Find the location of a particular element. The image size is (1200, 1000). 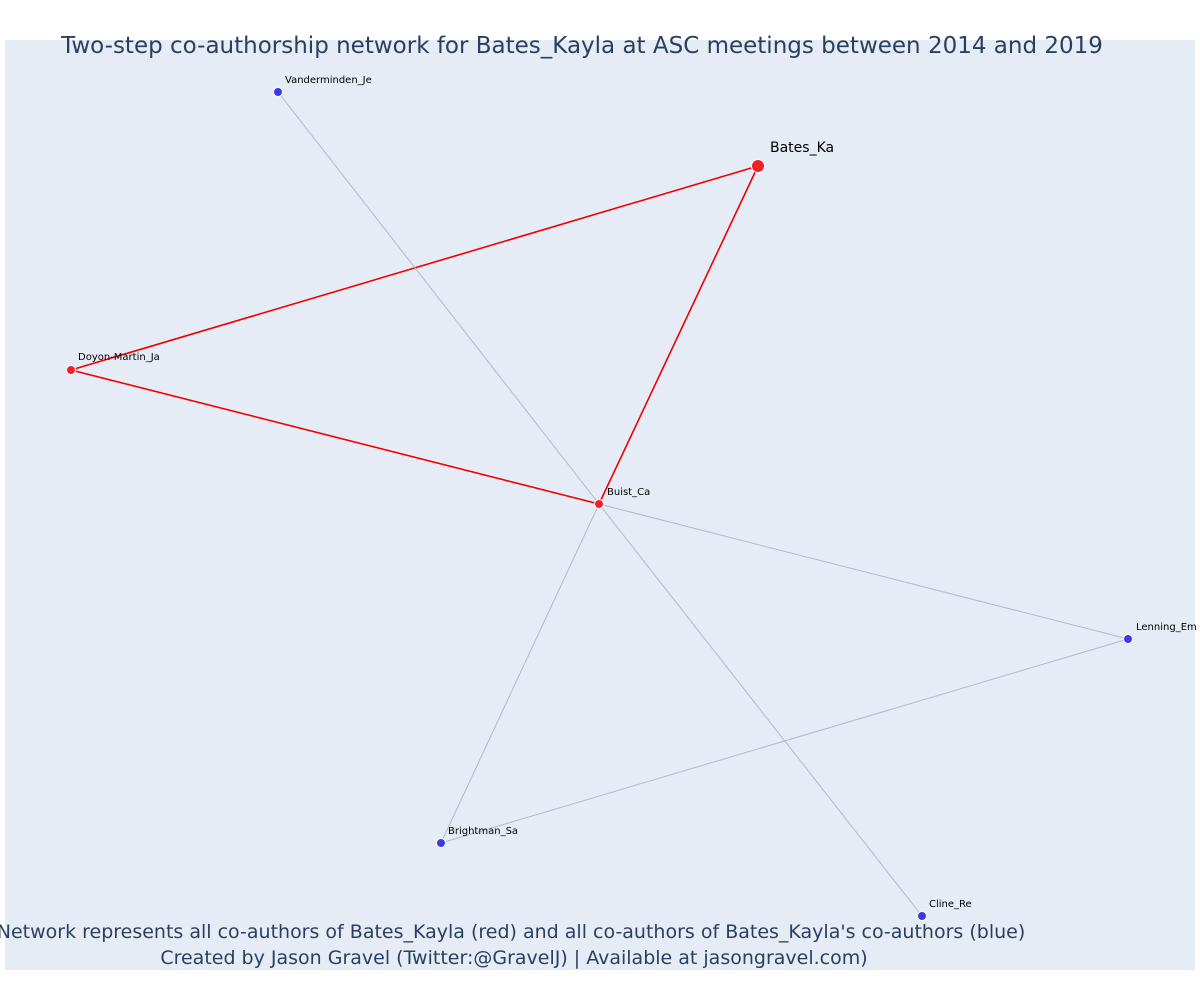

node-label-cline: Cline_Re is located at coordinates (950, 904).